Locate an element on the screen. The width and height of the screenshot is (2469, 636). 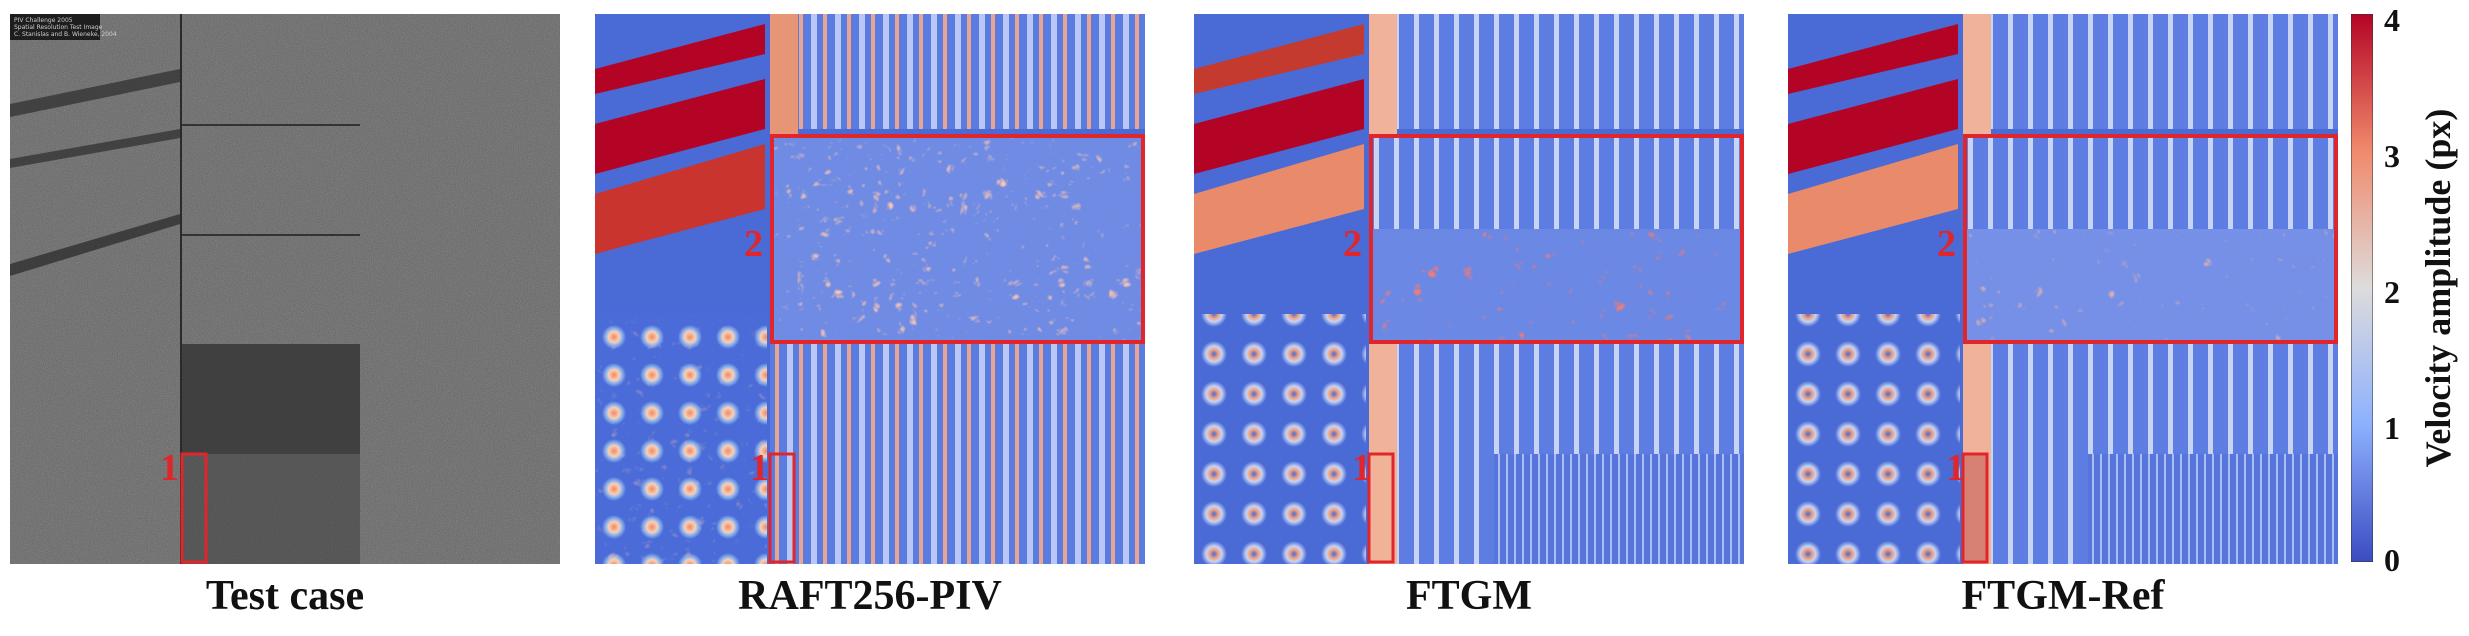
caption-raft256-piv: RAFT256-PIV is located at coordinates (870, 596).